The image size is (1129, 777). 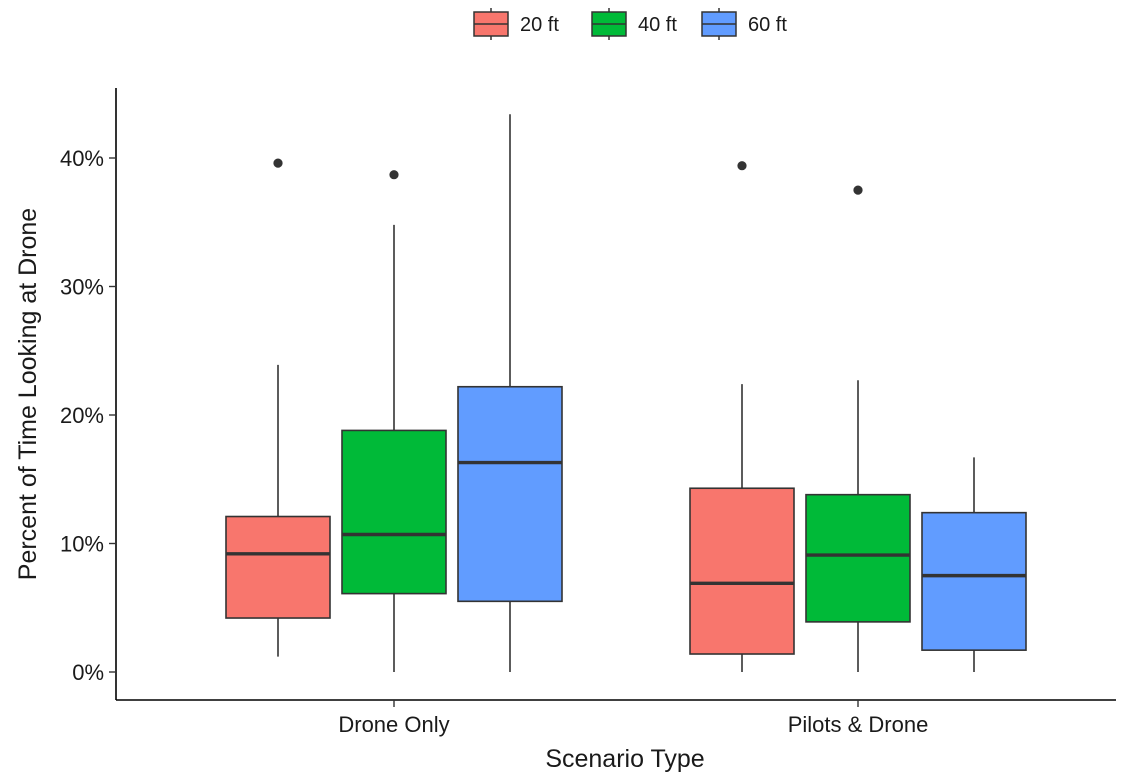 What do you see at coordinates (539, 25) in the screenshot?
I see `legend-label: 20 ft` at bounding box center [539, 25].